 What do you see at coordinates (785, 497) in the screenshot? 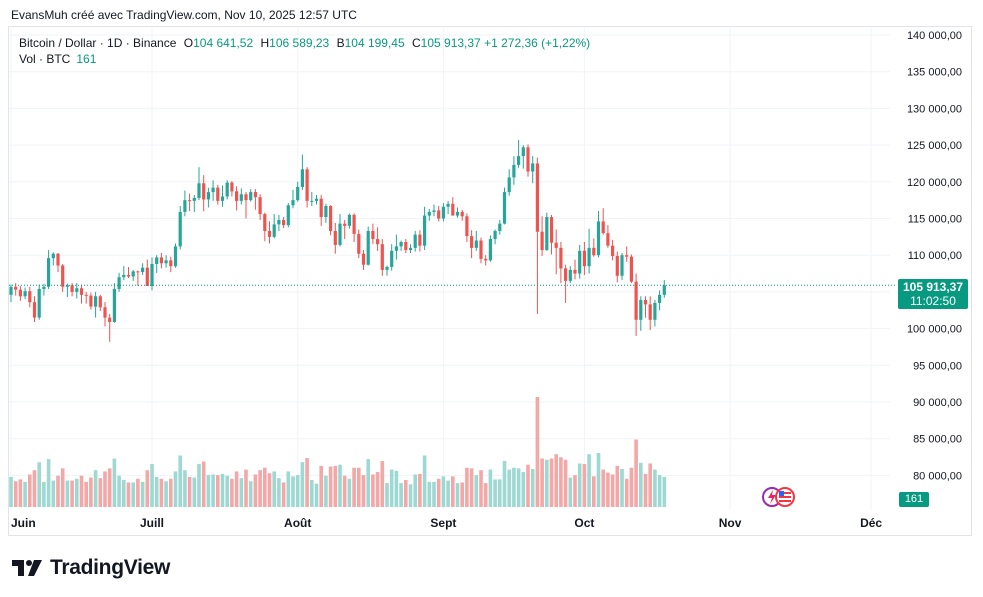
I see `us-flag-icon` at bounding box center [785, 497].